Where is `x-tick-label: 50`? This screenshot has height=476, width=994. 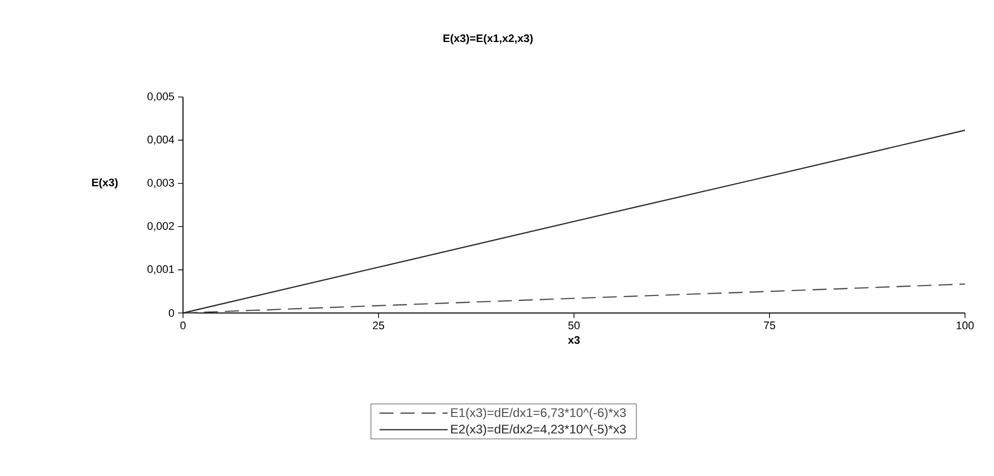
x-tick-label: 50 is located at coordinates (574, 326).